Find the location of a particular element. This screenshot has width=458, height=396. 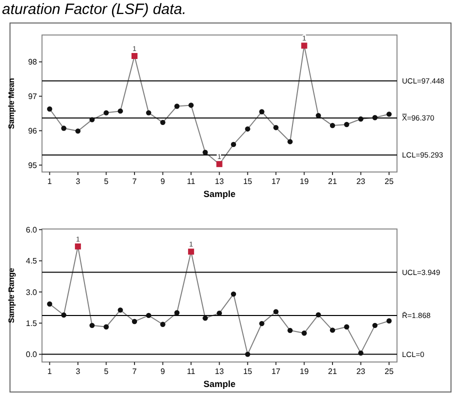

y-tick-label: 97 is located at coordinates (33, 97).